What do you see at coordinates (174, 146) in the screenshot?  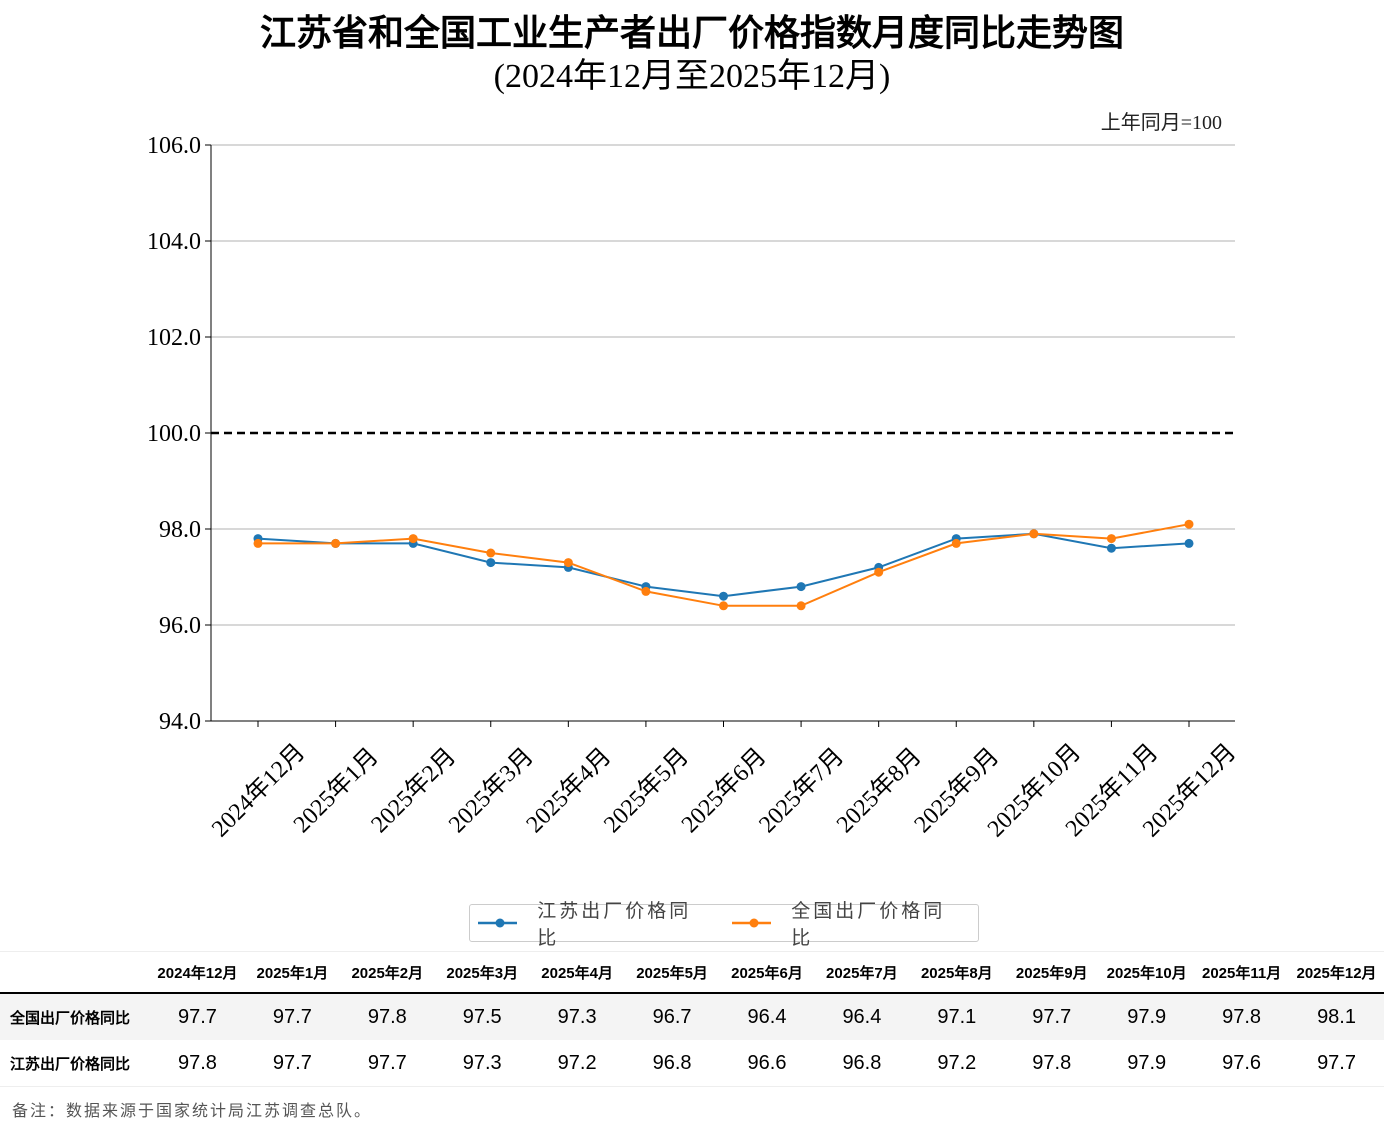 I see `y-tick-label: 106.0` at bounding box center [174, 146].